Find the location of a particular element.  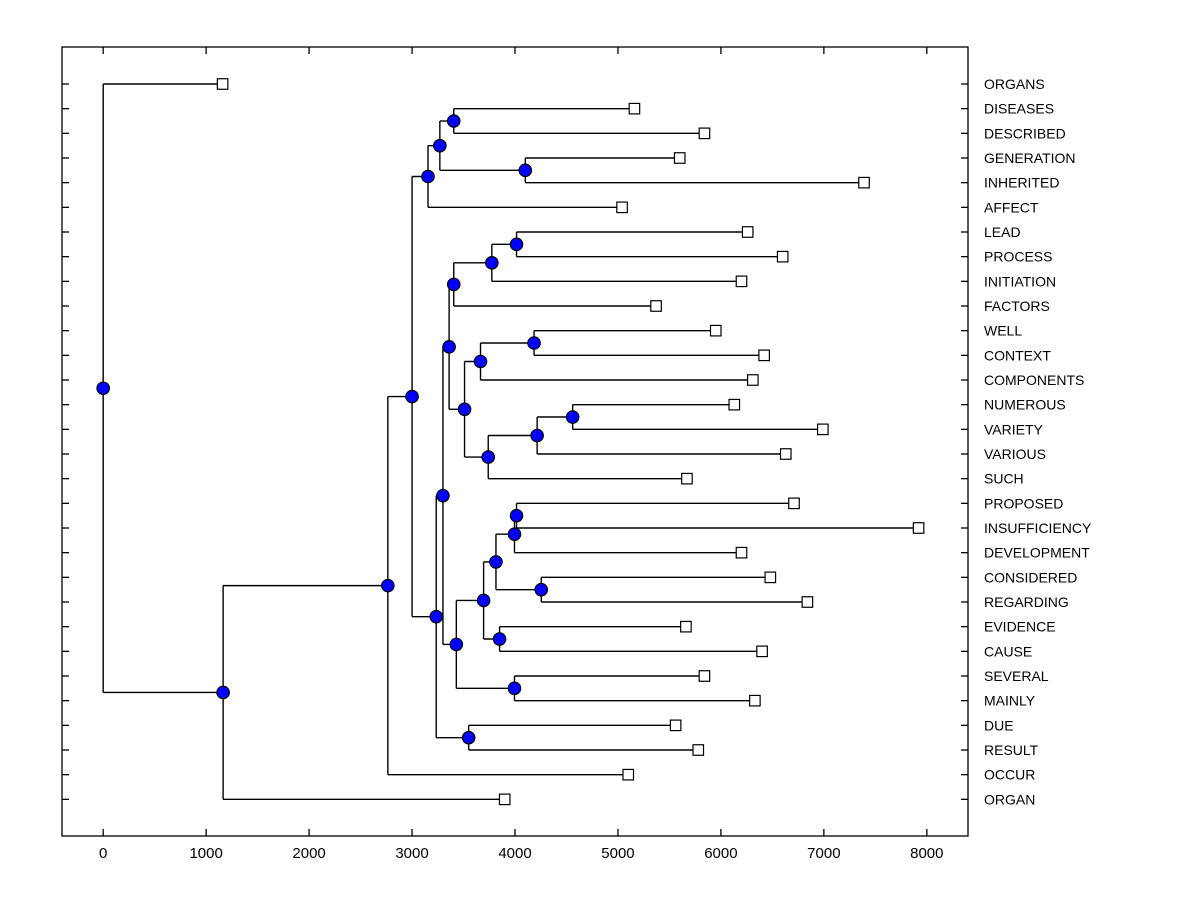

leaf-label: REGARDING is located at coordinates (1026, 602).